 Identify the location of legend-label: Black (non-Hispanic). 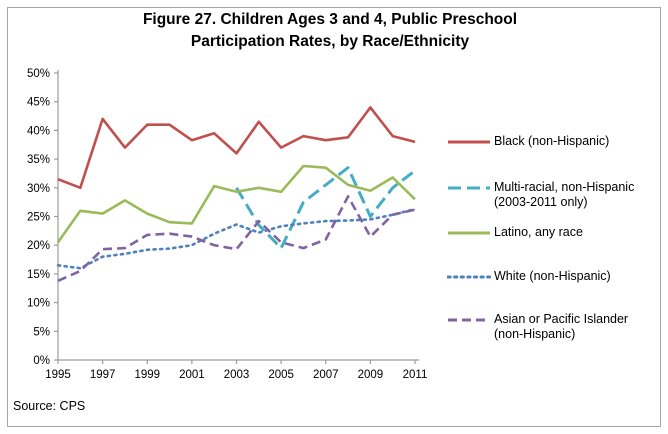
(552, 141).